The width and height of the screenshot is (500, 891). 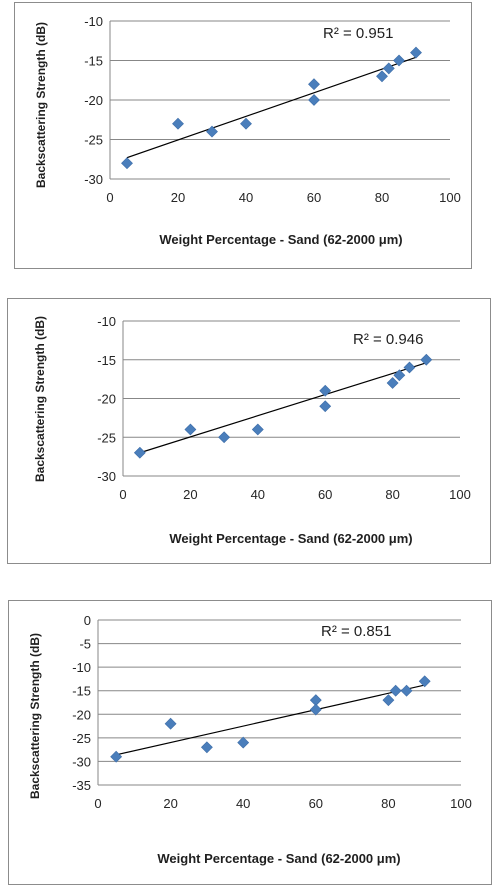 I want to click on y-tick-label: -5, so click(x=85, y=644).